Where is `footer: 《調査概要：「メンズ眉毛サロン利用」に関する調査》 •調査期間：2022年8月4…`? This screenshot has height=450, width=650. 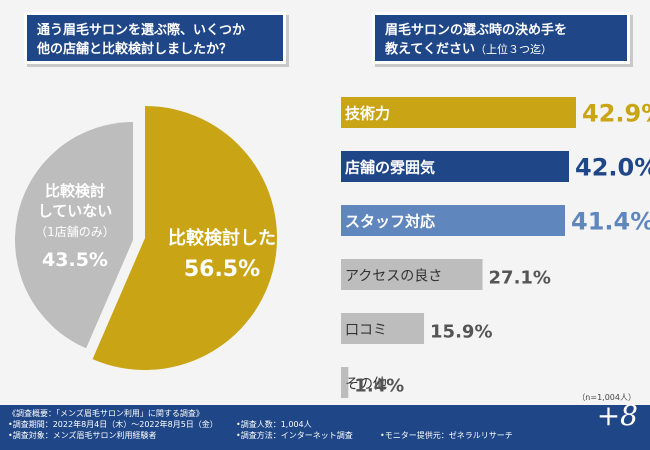 footer: 《調査概要：「メンズ眉毛サロン利用」に関する調査》 •調査期間：2022年8月4… is located at coordinates (325, 424).